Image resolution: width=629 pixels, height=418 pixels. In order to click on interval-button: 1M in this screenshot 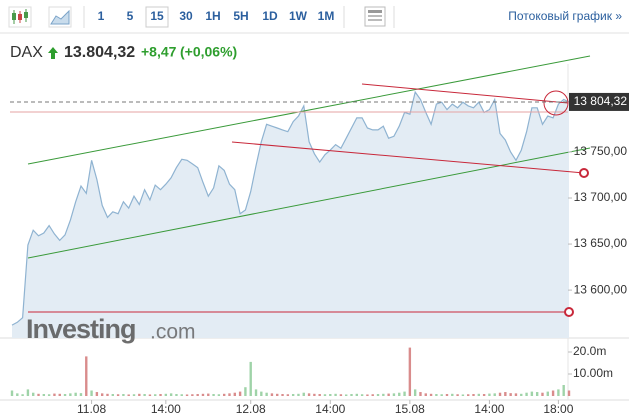, I will do `click(326, 16)`.